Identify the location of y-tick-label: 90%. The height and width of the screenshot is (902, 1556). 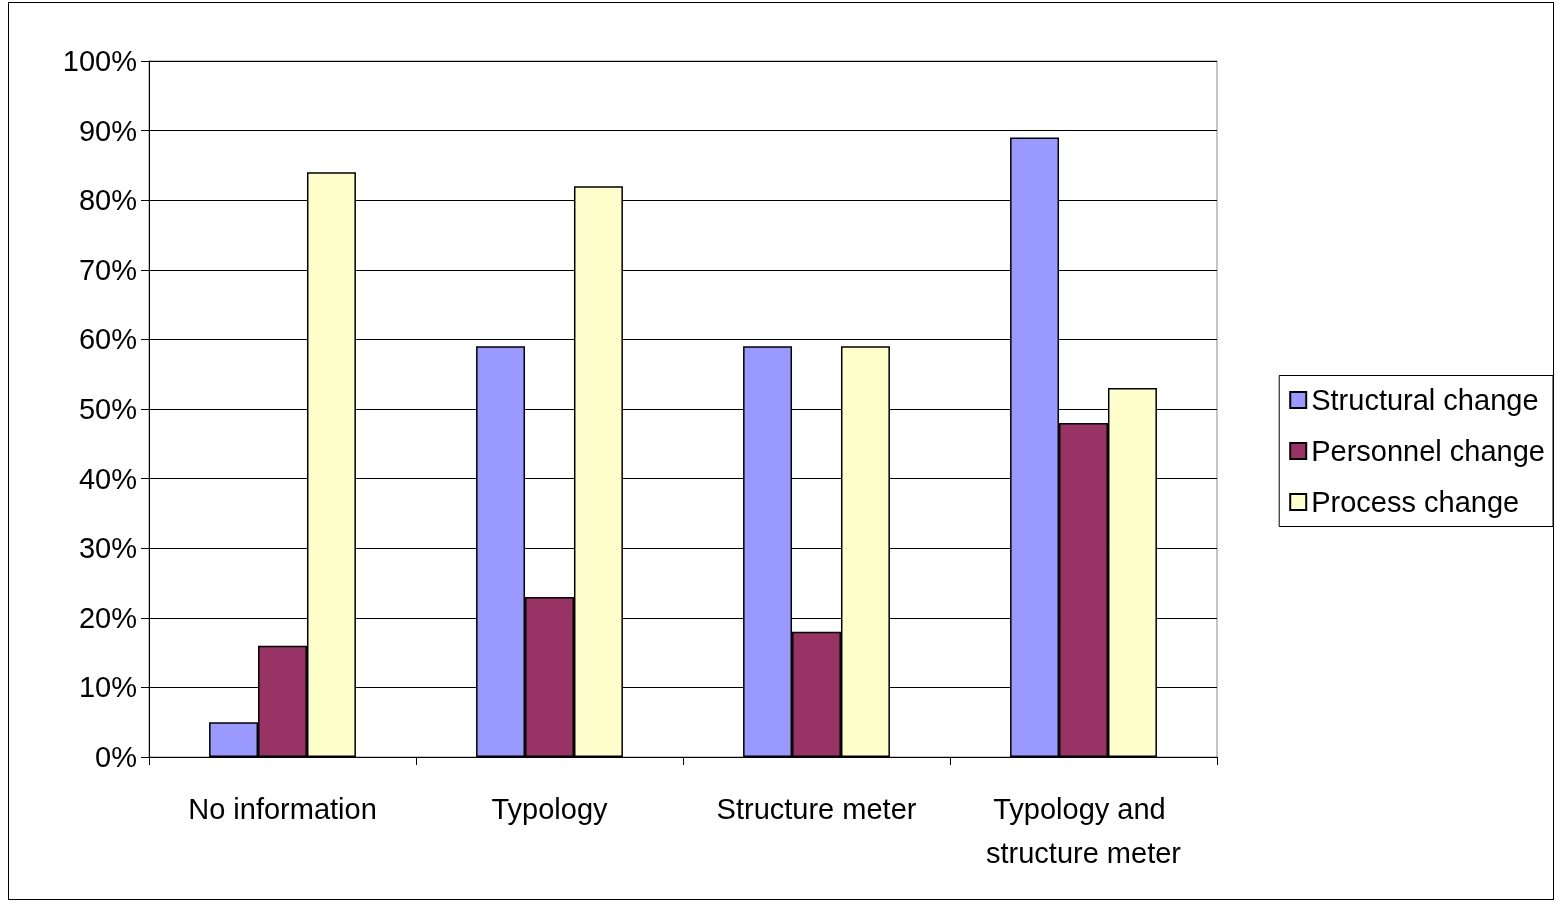
(107, 130).